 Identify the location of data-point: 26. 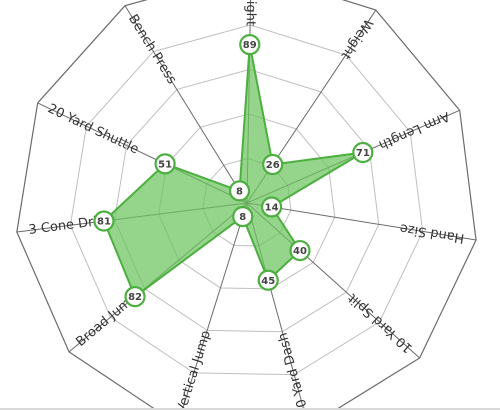
(273, 164).